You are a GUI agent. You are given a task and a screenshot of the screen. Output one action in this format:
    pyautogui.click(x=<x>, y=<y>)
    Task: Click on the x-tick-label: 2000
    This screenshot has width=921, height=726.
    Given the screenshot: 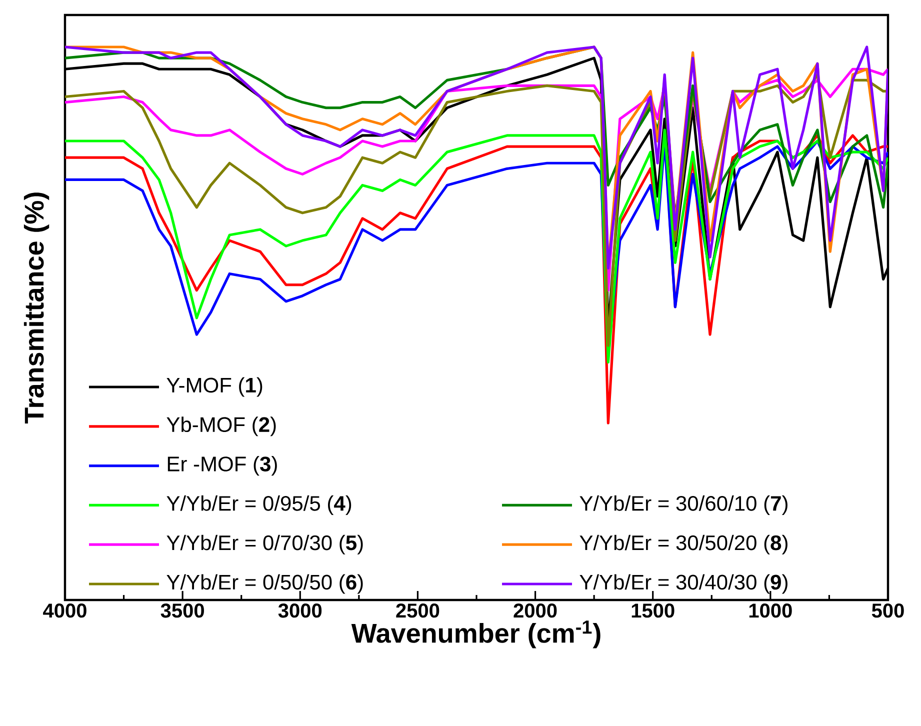 What is the action you would take?
    pyautogui.click(x=535, y=611)
    